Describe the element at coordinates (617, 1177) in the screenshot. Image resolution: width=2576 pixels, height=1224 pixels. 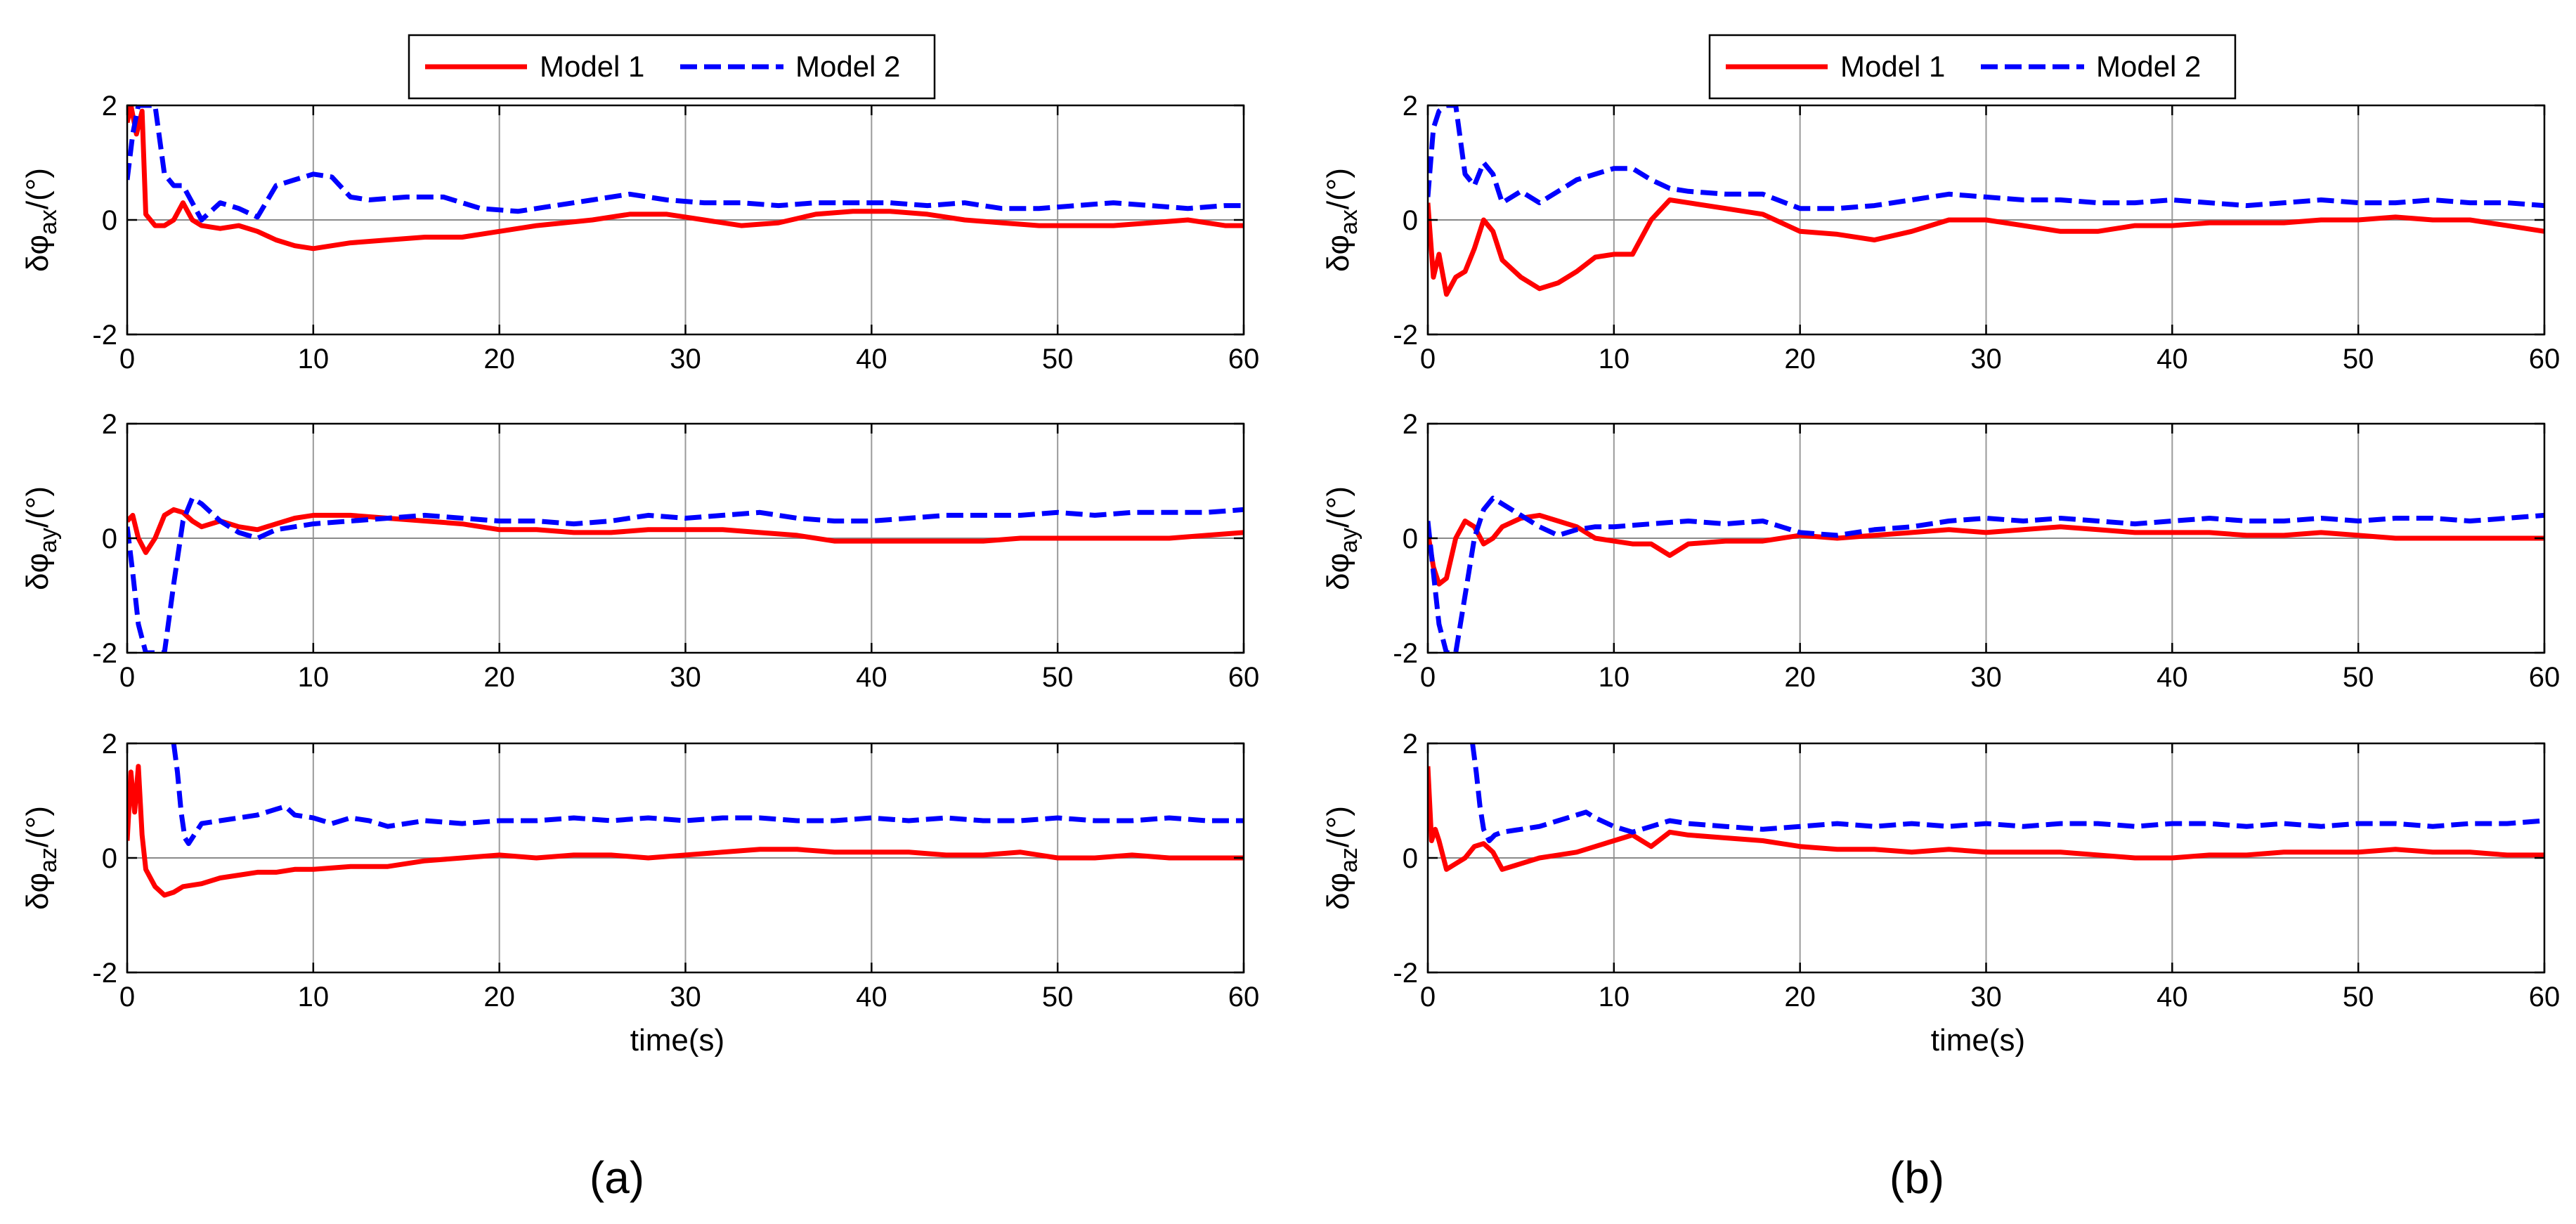
I see `panel-caption-a: (a)` at that location.